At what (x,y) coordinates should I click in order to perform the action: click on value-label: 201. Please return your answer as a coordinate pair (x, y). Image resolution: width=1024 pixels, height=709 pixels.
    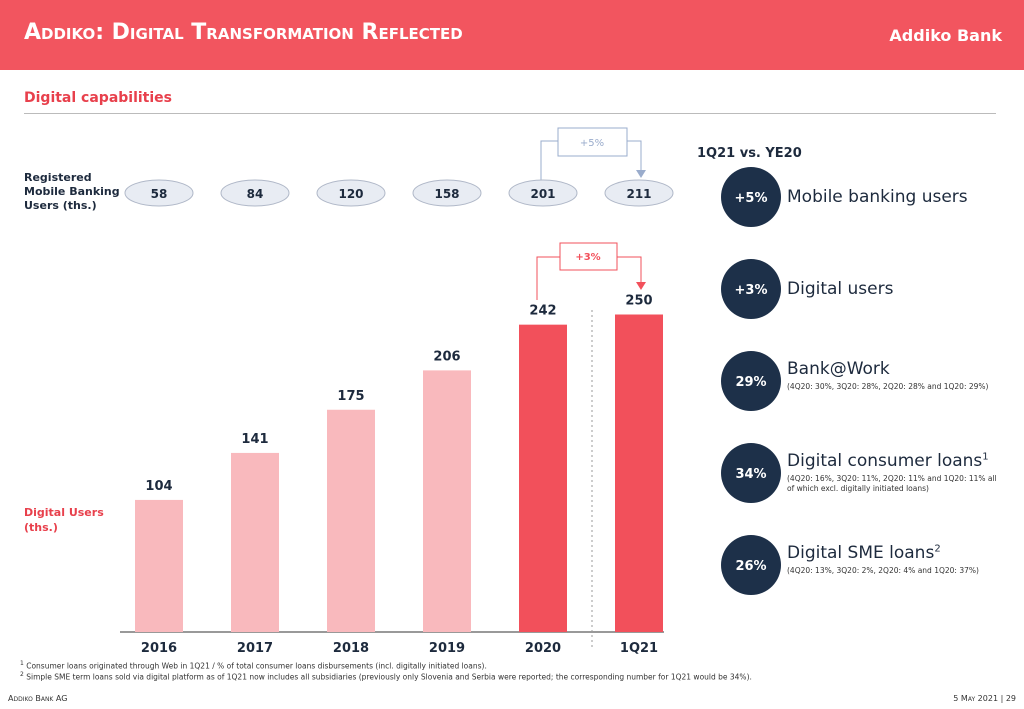
    Looking at the image, I should click on (542, 194).